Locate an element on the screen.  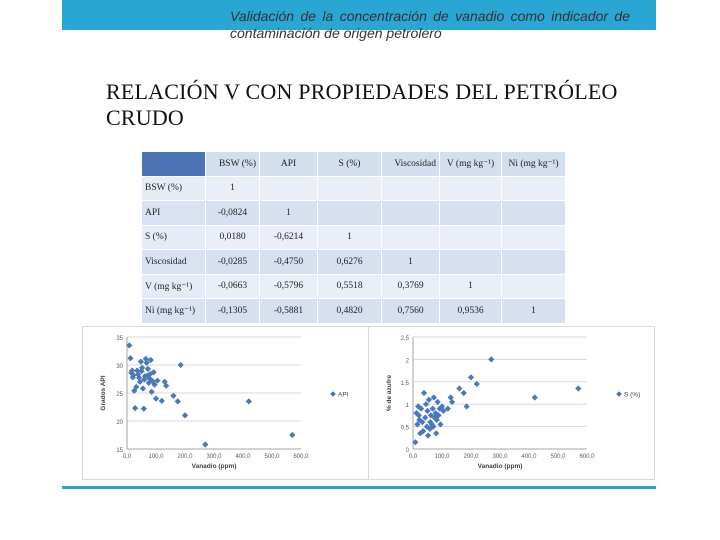
y-tick-label: 2 is located at coordinates (408, 361).